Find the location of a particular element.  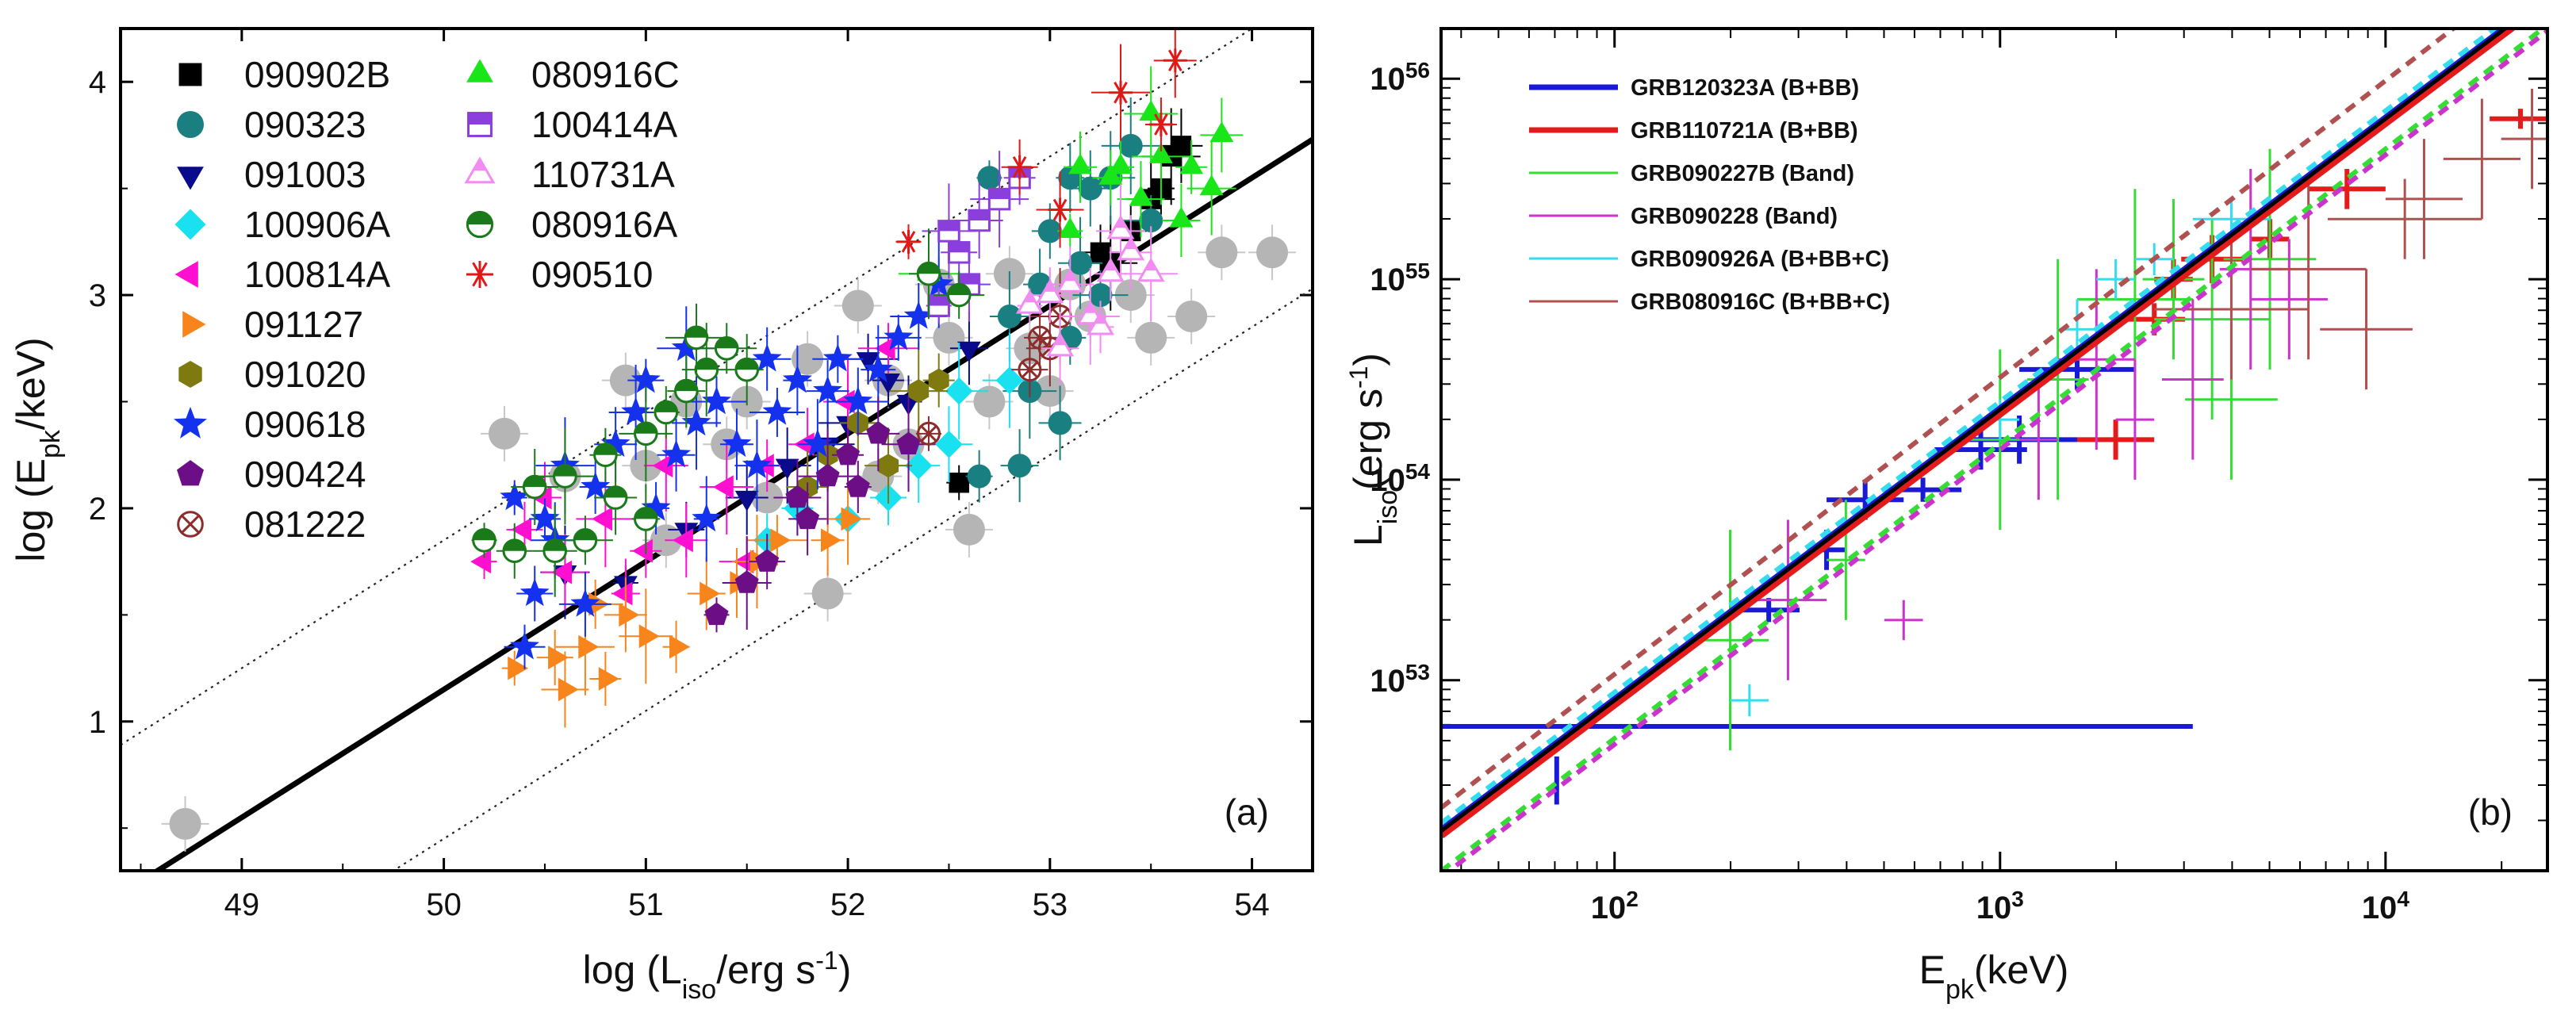

legend-label: 100414A is located at coordinates (604, 124).